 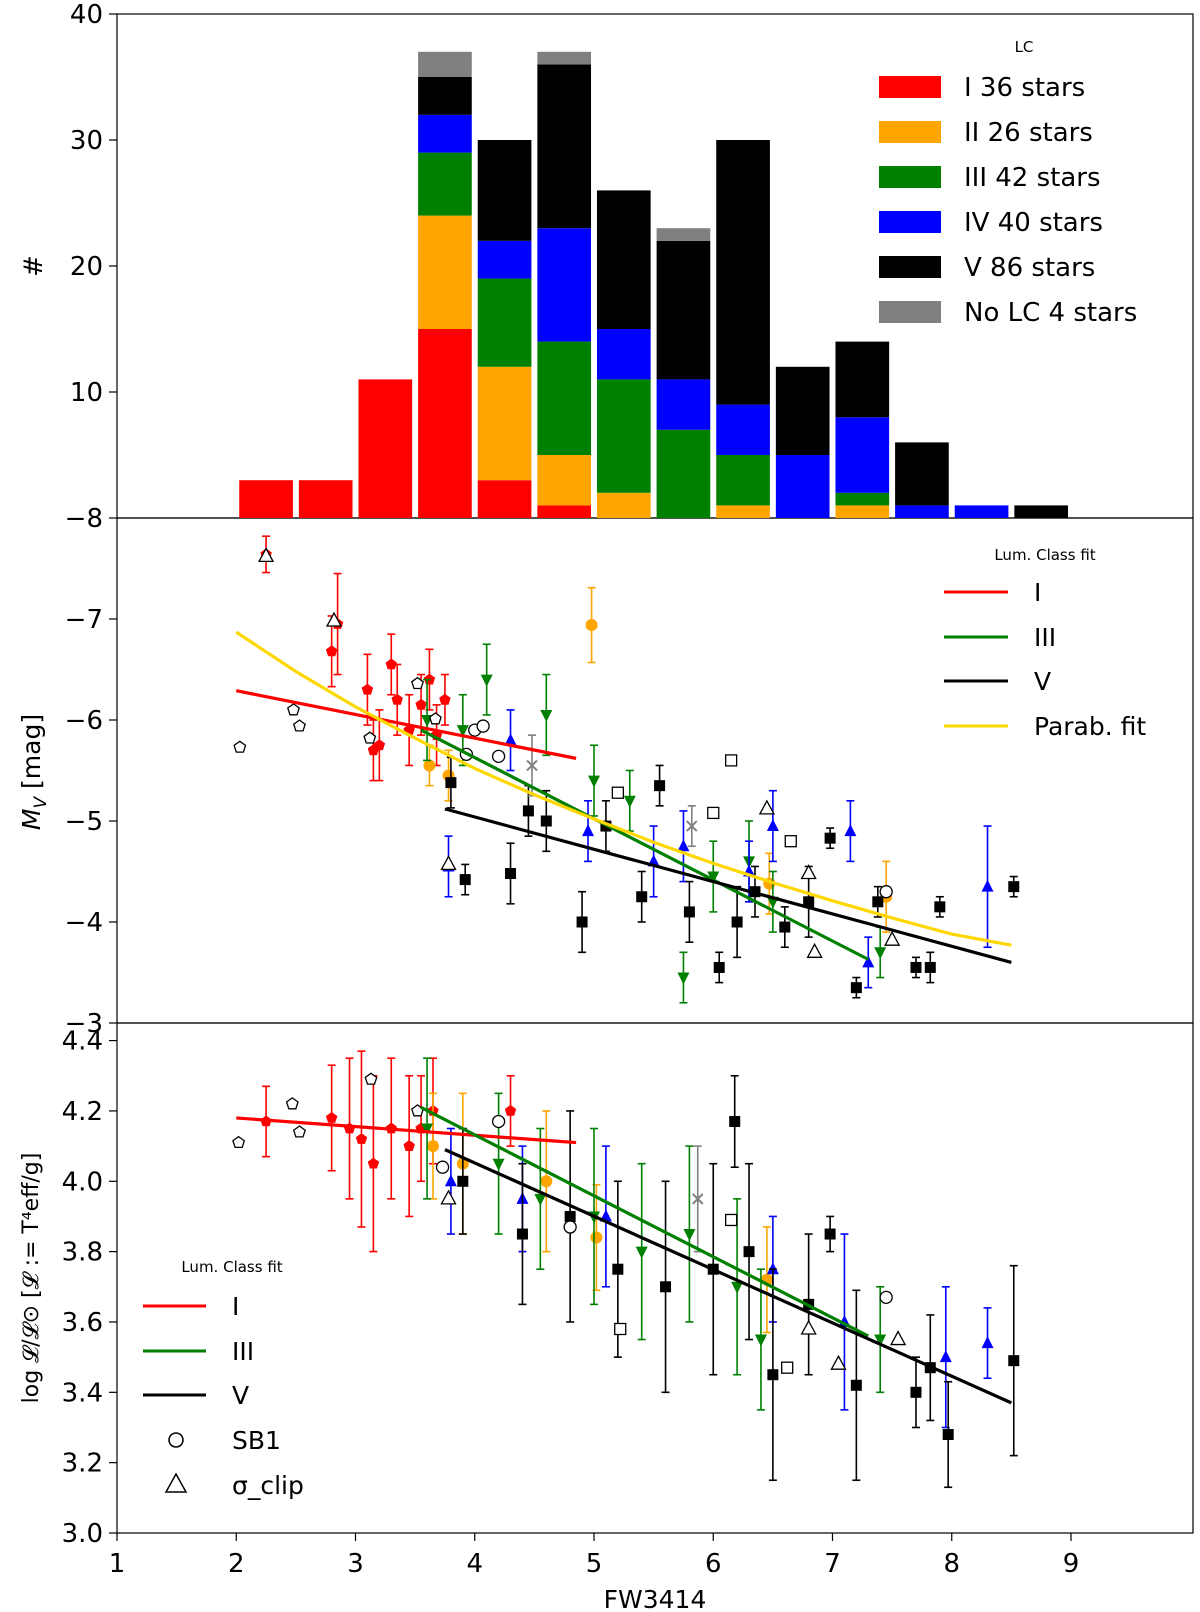 What do you see at coordinates (1037, 592) in the screenshot?
I see `mv-legend-label-I: I` at bounding box center [1037, 592].